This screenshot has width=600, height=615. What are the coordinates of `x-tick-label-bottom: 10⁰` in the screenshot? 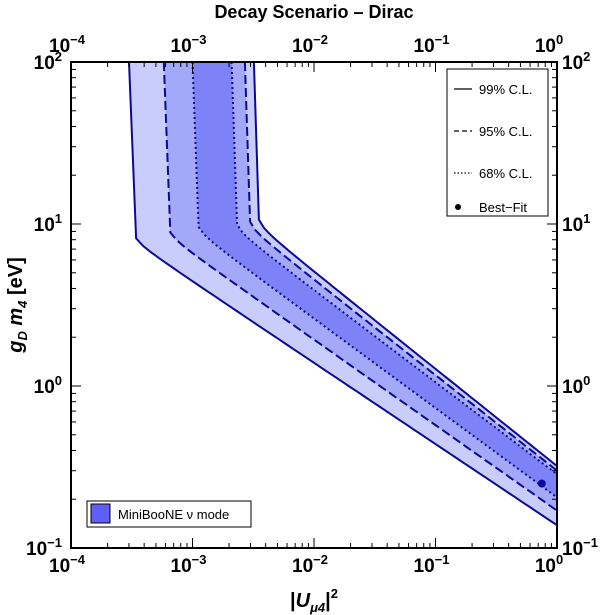 It's located at (549, 564).